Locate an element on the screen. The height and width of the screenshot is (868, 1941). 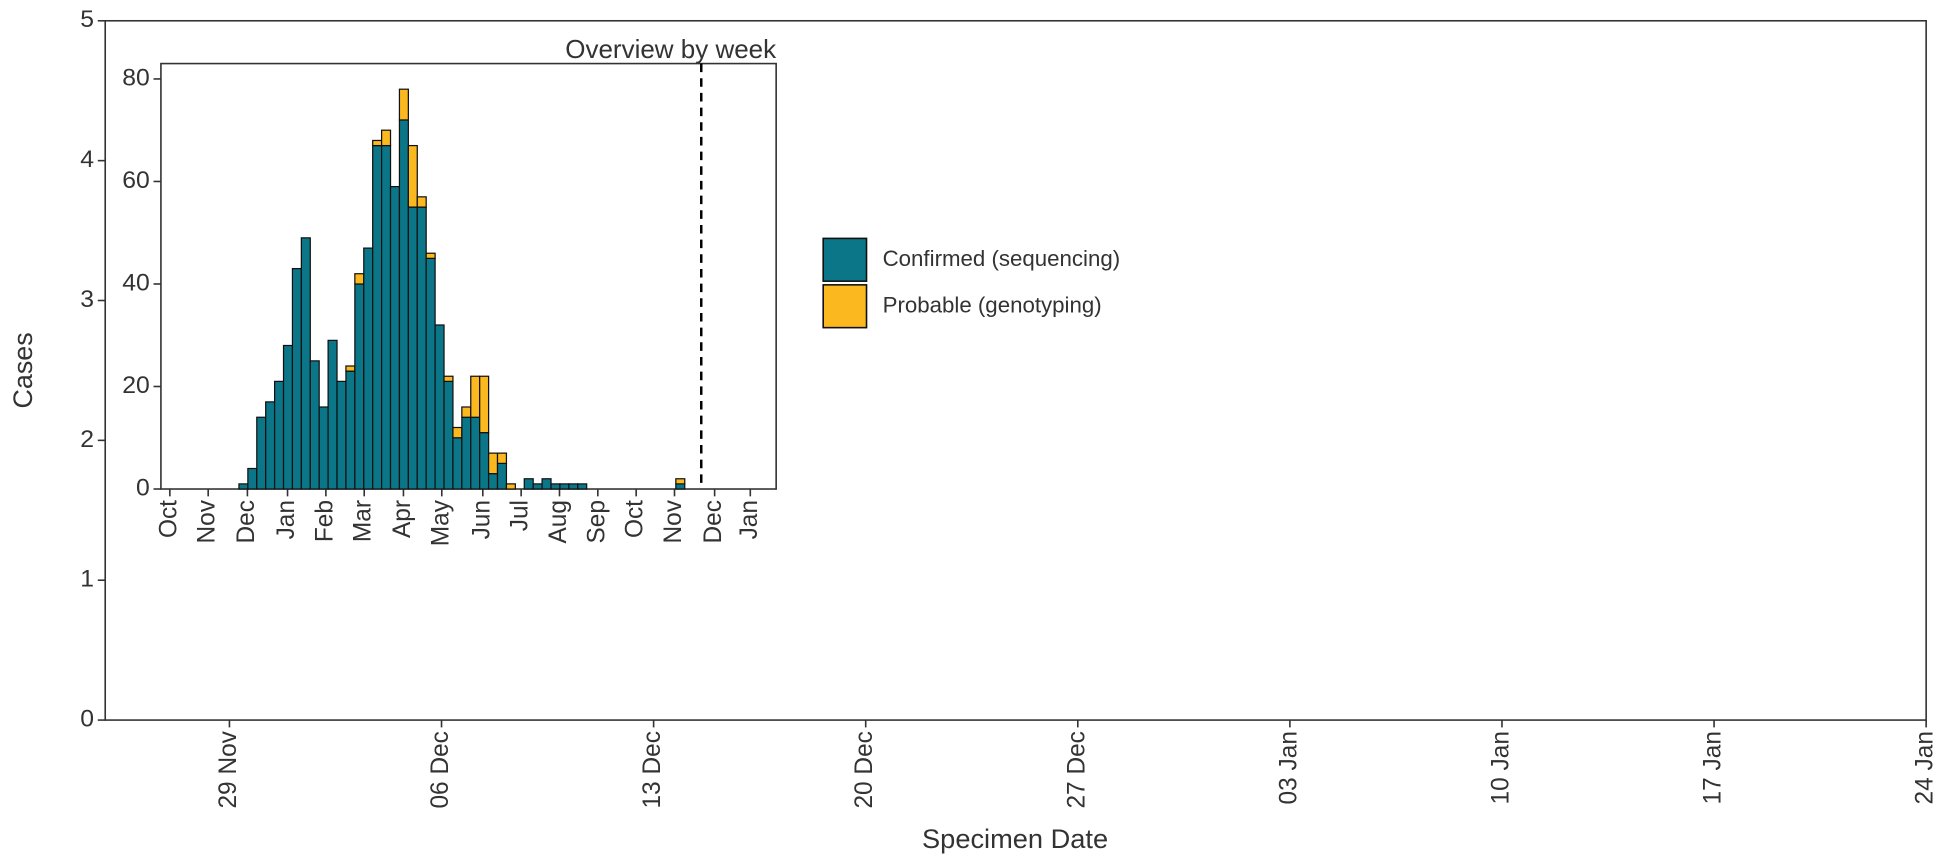
x-tick-label: Aug is located at coordinates (558, 521).